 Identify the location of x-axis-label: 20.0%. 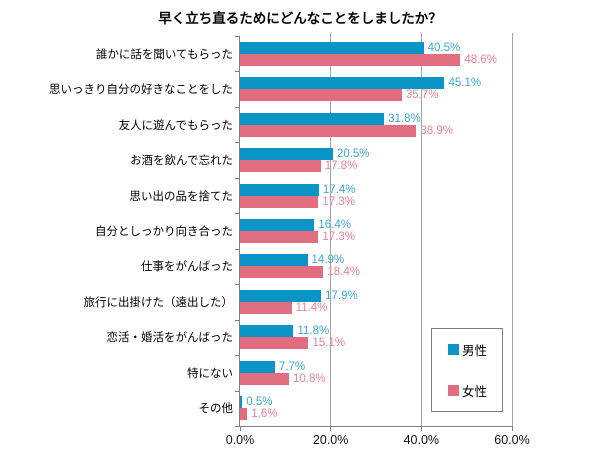
(330, 440).